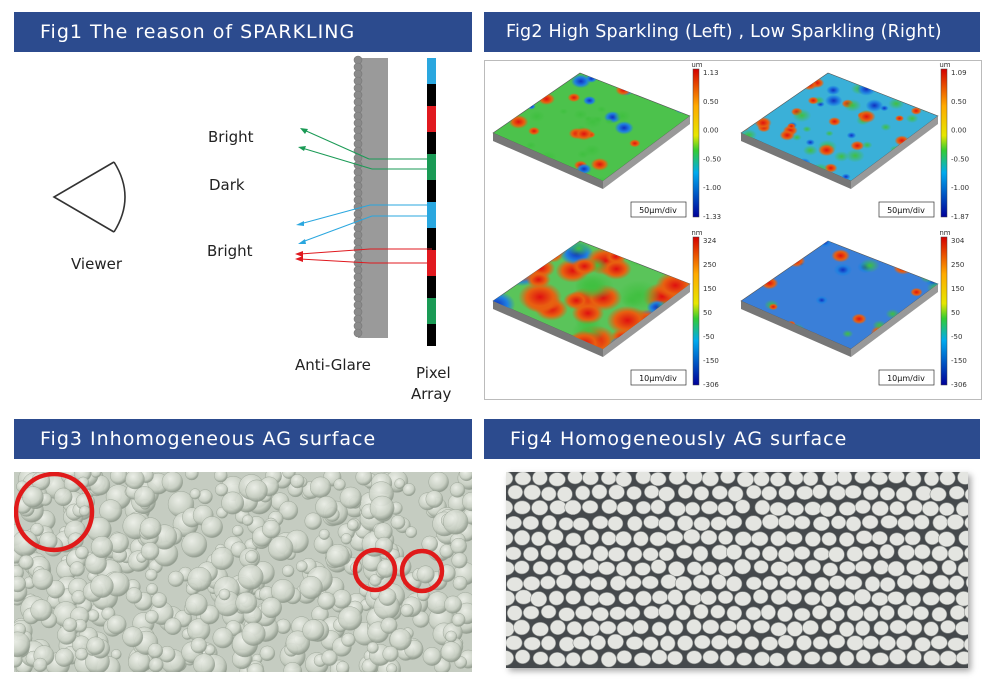 The image size is (1000, 692). I want to click on pixel-label: Pixel, so click(433, 373).